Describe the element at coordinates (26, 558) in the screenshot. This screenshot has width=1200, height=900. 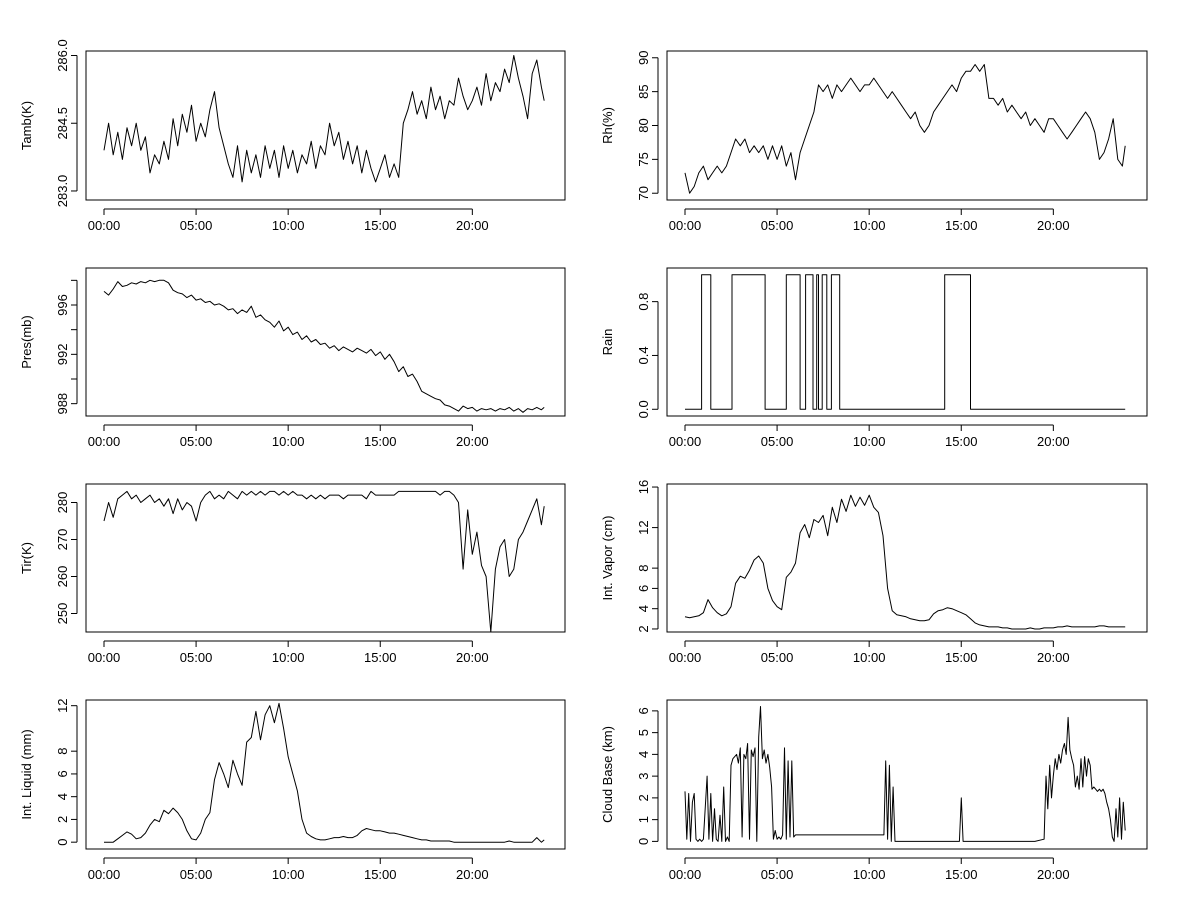
I see `y-axis-label: Tir(K)` at that location.